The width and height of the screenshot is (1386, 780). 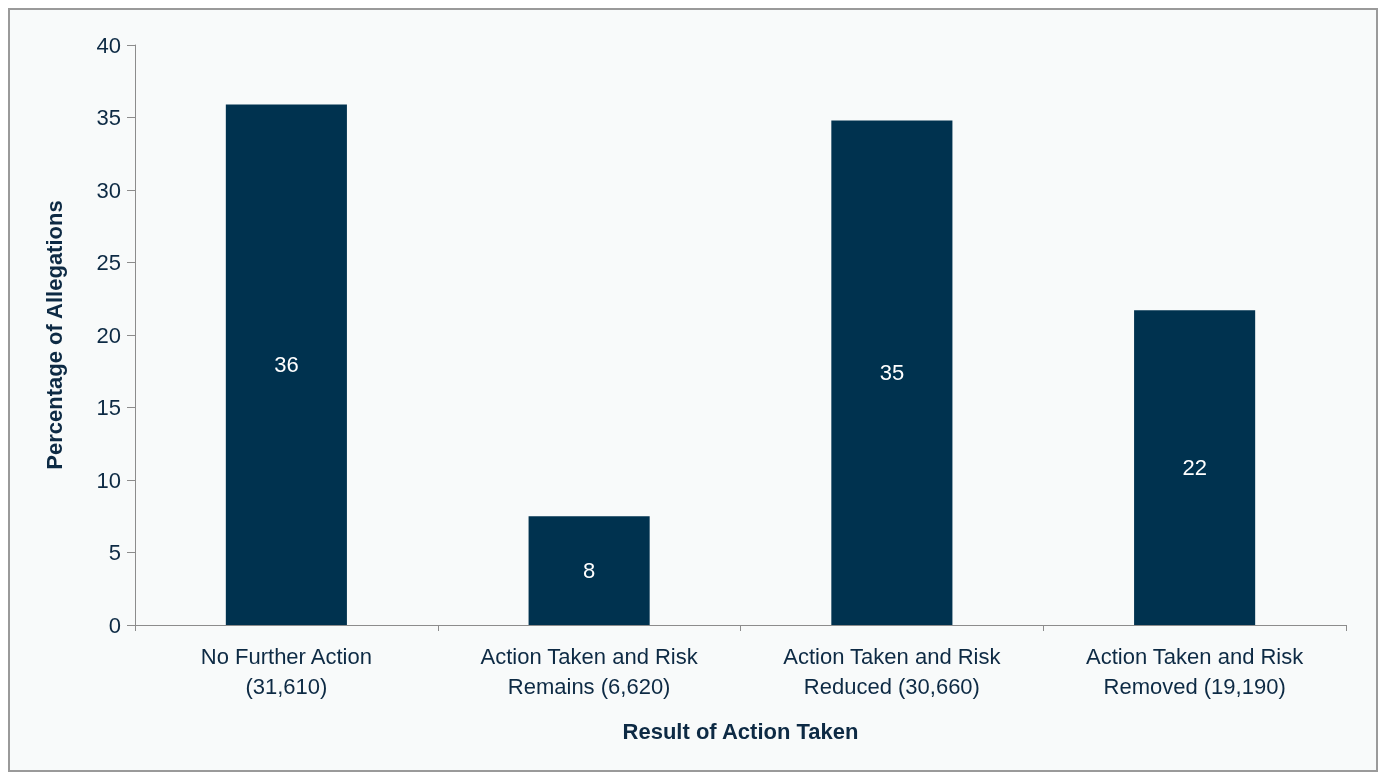 I want to click on x-axis-title: Result of Action Taken, so click(x=740, y=731).